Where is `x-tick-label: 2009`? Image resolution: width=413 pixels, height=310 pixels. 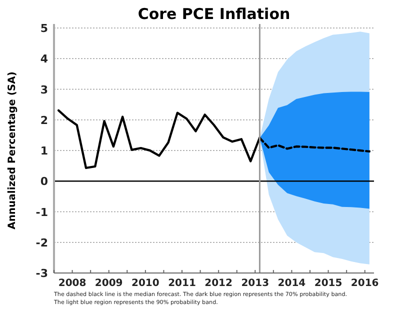
x-tick-label: 2009 is located at coordinates (108, 283).